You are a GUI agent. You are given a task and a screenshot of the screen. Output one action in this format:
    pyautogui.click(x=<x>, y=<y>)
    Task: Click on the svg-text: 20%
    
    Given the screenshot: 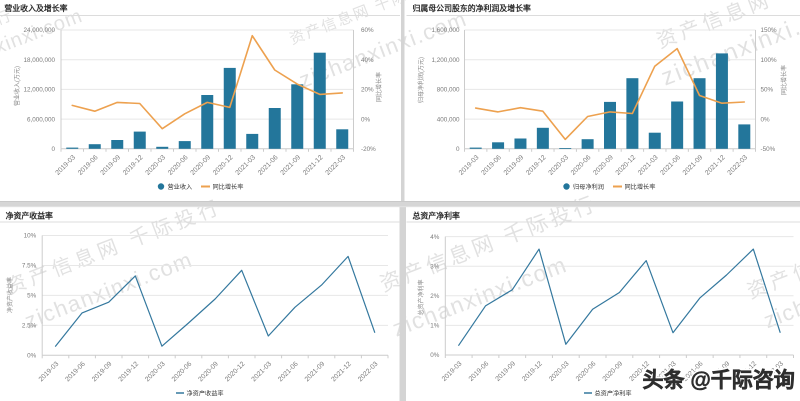 What is the action you would take?
    pyautogui.click(x=367, y=90)
    